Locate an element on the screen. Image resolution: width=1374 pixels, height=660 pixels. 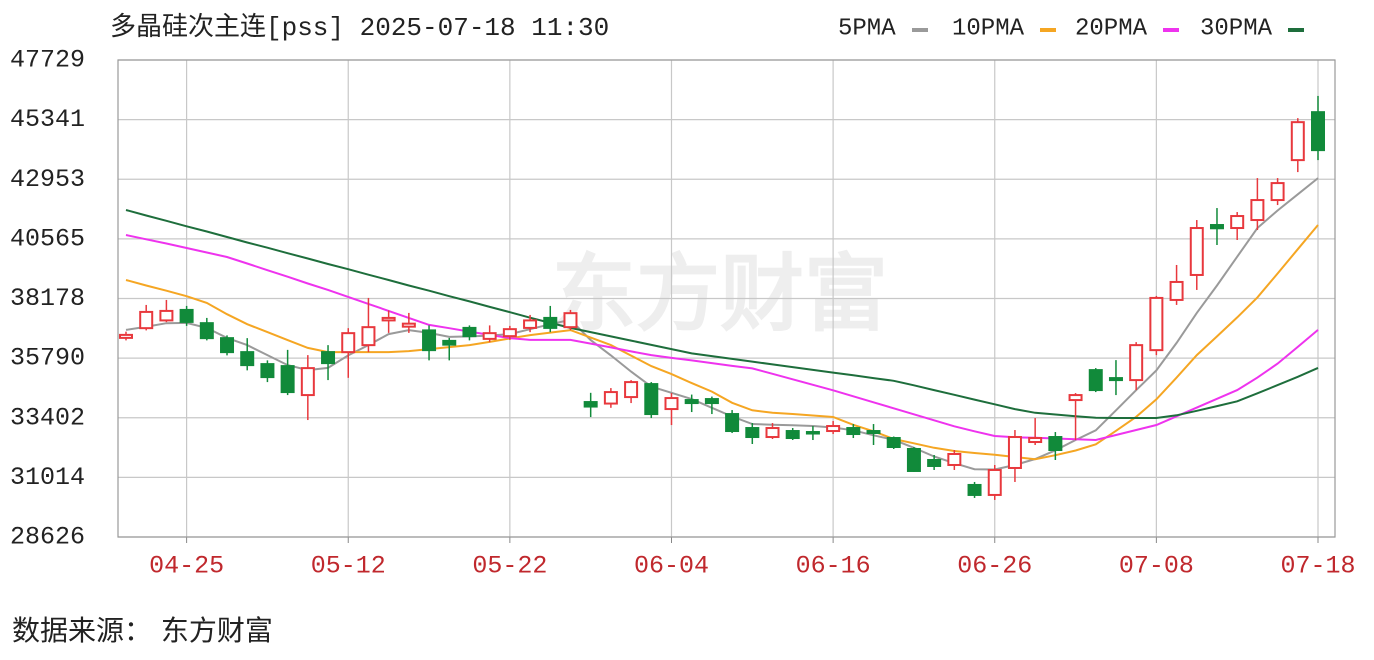
x-tick-label: 06-16 is located at coordinates (833, 566).